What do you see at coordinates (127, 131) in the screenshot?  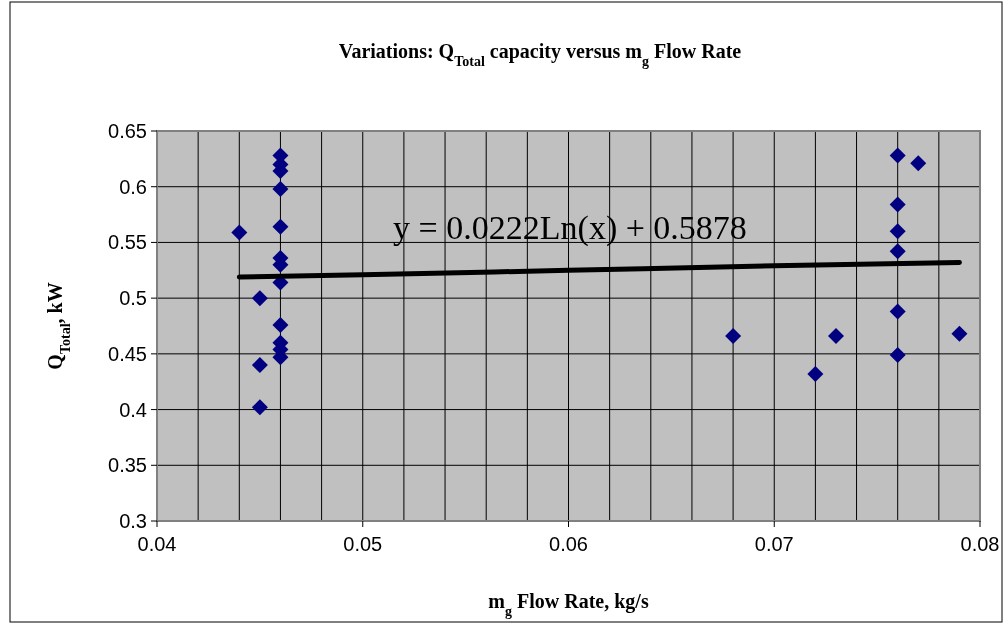 I see `y-tick-label: 0.65` at bounding box center [127, 131].